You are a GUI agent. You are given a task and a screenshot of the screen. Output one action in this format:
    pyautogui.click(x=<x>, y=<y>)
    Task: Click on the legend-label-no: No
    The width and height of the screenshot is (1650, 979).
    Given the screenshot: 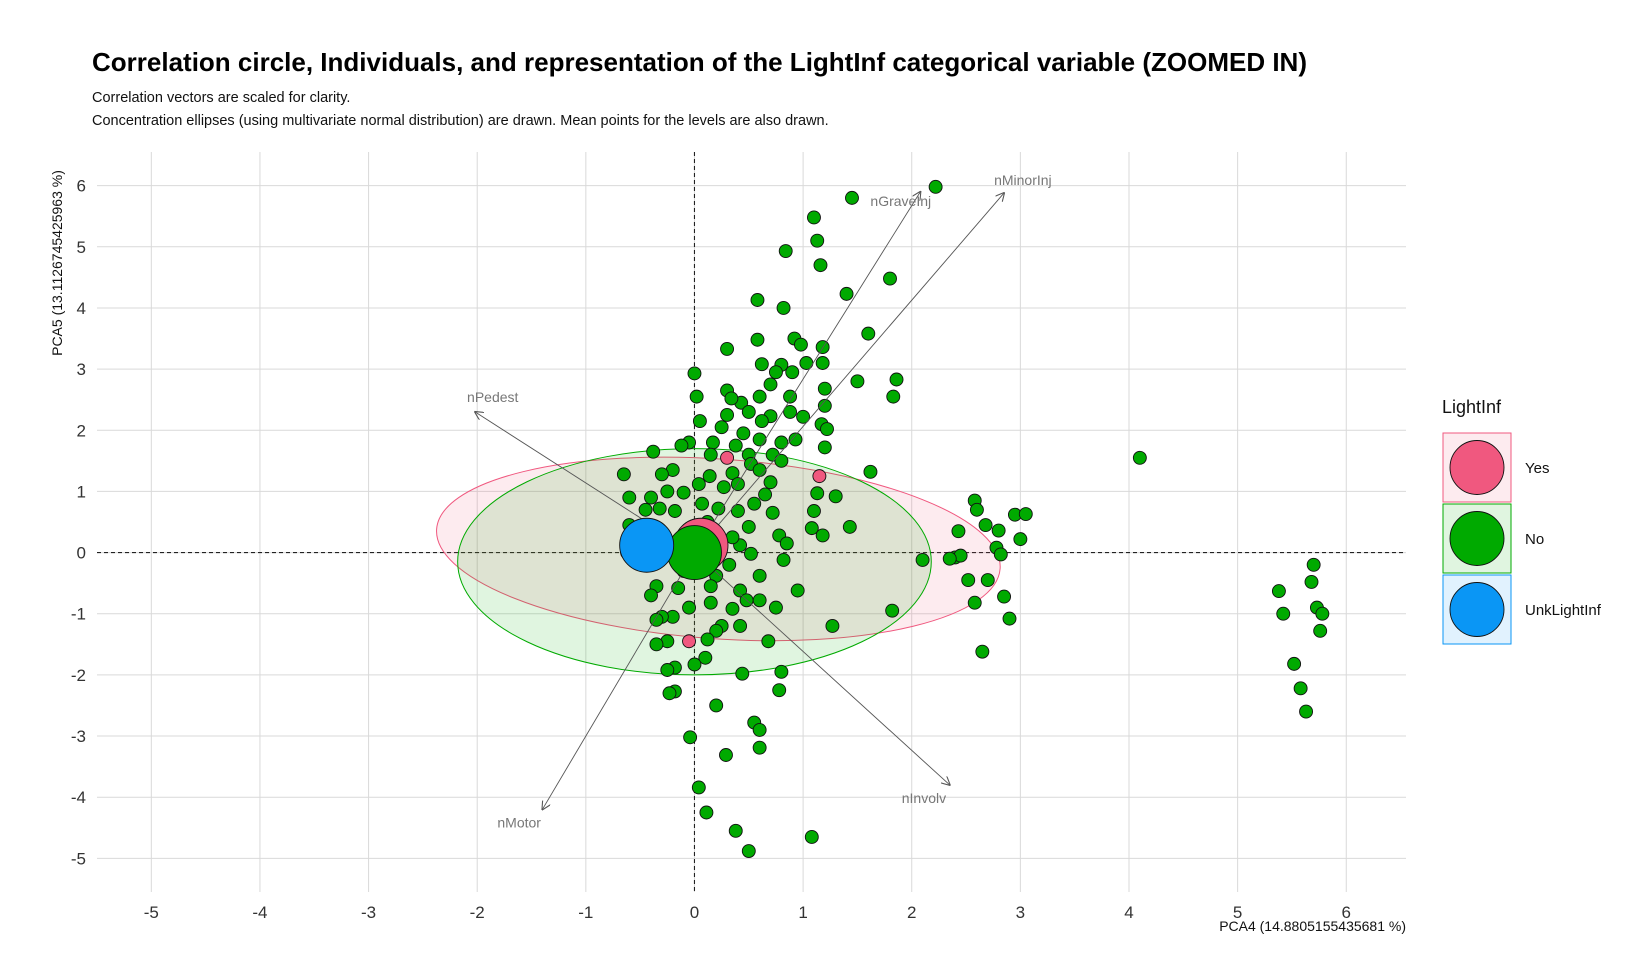 What is the action you would take?
    pyautogui.click(x=1534, y=539)
    